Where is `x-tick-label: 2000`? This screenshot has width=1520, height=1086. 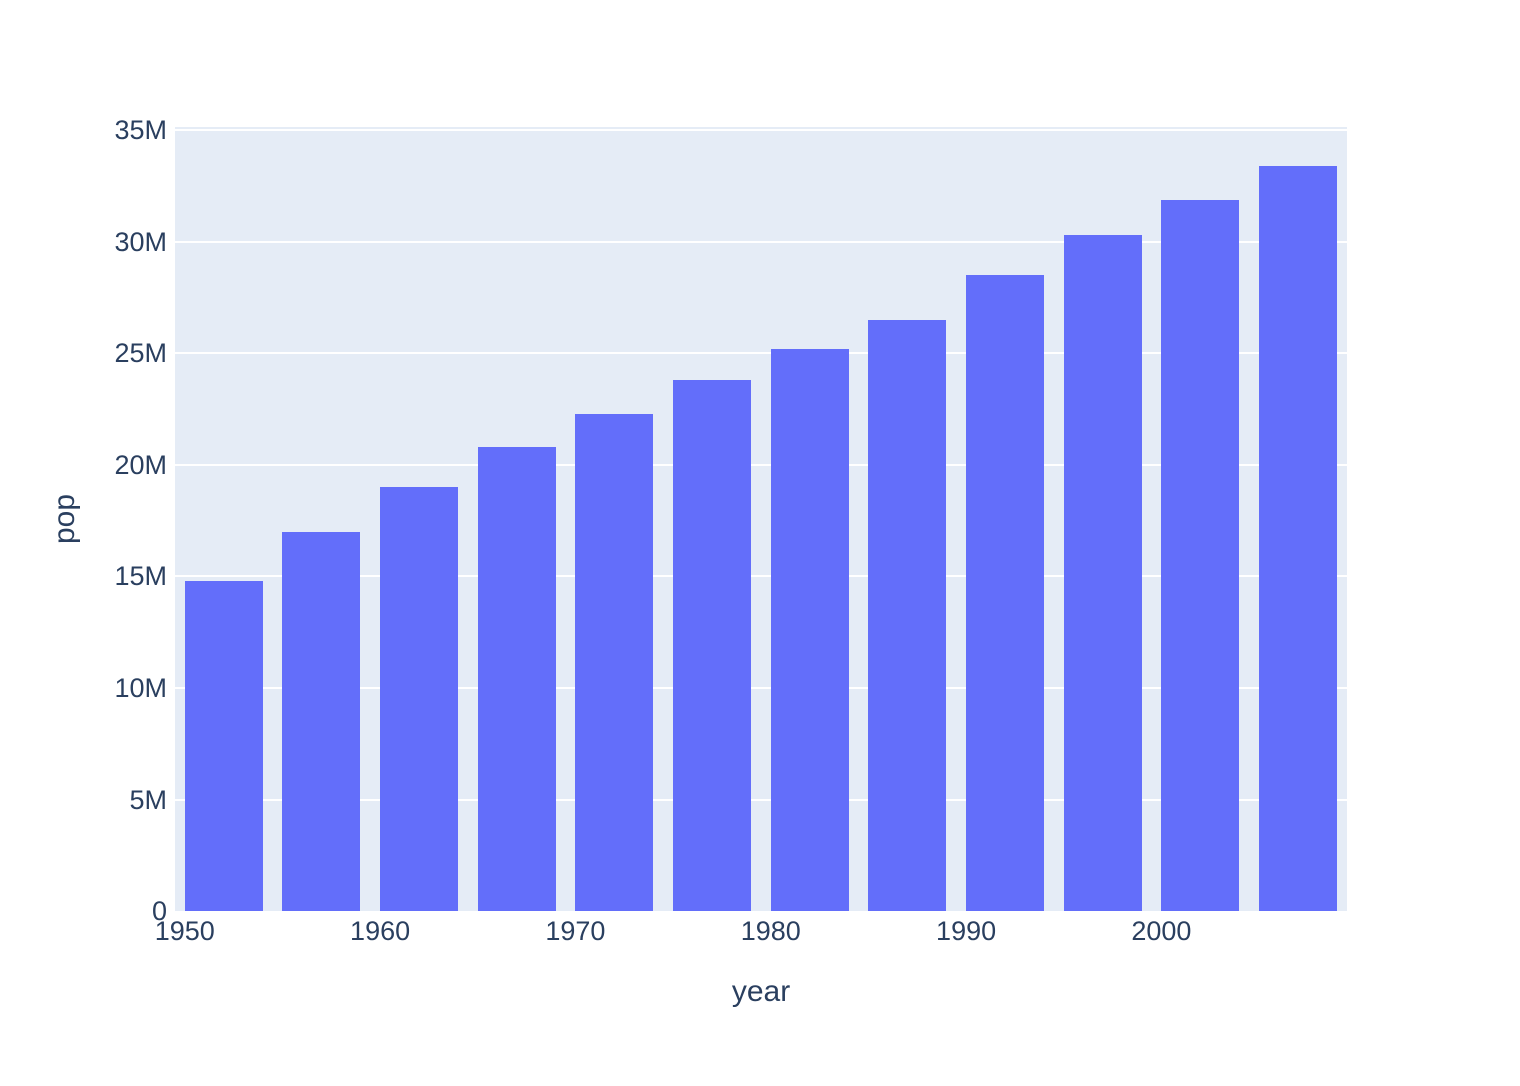
x-tick-label: 2000 is located at coordinates (1161, 931).